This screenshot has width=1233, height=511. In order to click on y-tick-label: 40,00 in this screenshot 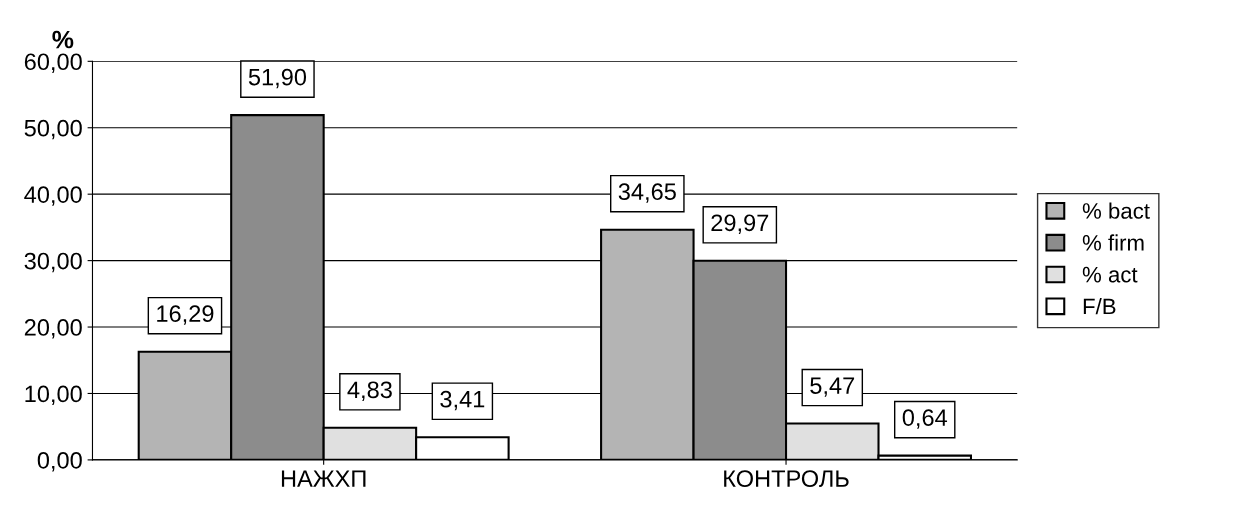, I will do `click(53, 196)`.